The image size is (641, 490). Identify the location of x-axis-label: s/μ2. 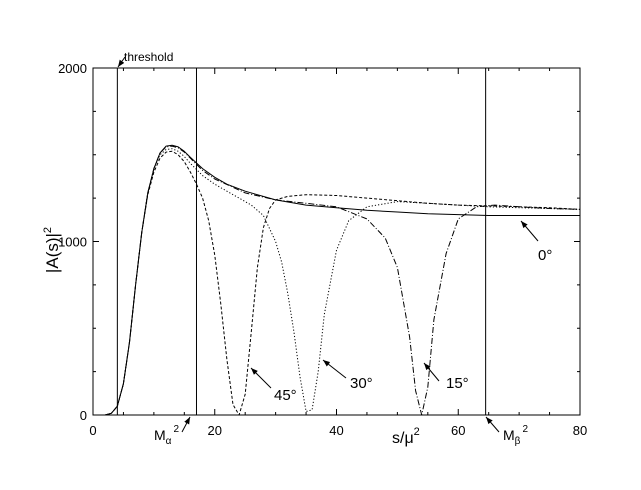
(406, 436).